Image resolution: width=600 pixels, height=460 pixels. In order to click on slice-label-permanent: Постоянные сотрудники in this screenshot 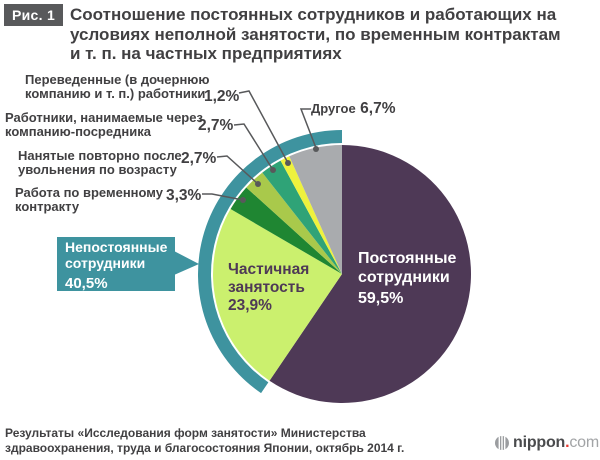, I will do `click(407, 268)`.